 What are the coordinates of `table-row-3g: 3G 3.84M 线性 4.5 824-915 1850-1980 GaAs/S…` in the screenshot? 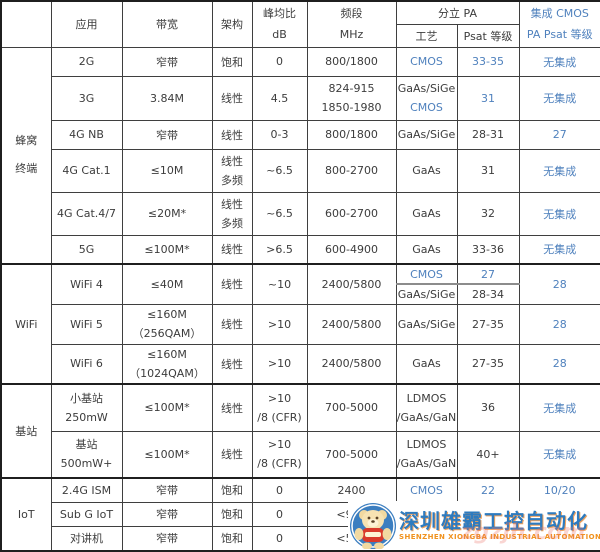 It's located at (300, 98).